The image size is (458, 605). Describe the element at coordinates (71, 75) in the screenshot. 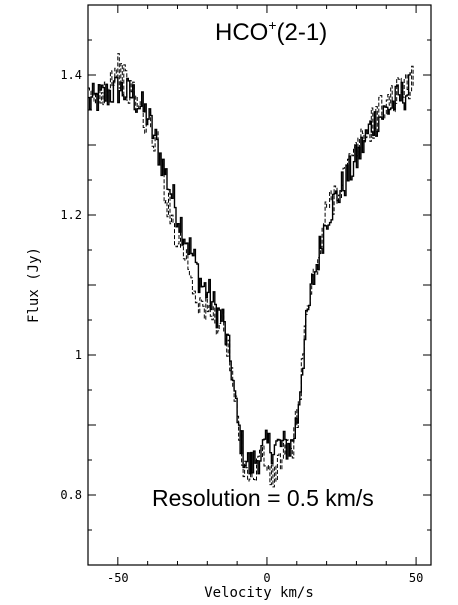

I see `y-tick-label: 1.4` at that location.